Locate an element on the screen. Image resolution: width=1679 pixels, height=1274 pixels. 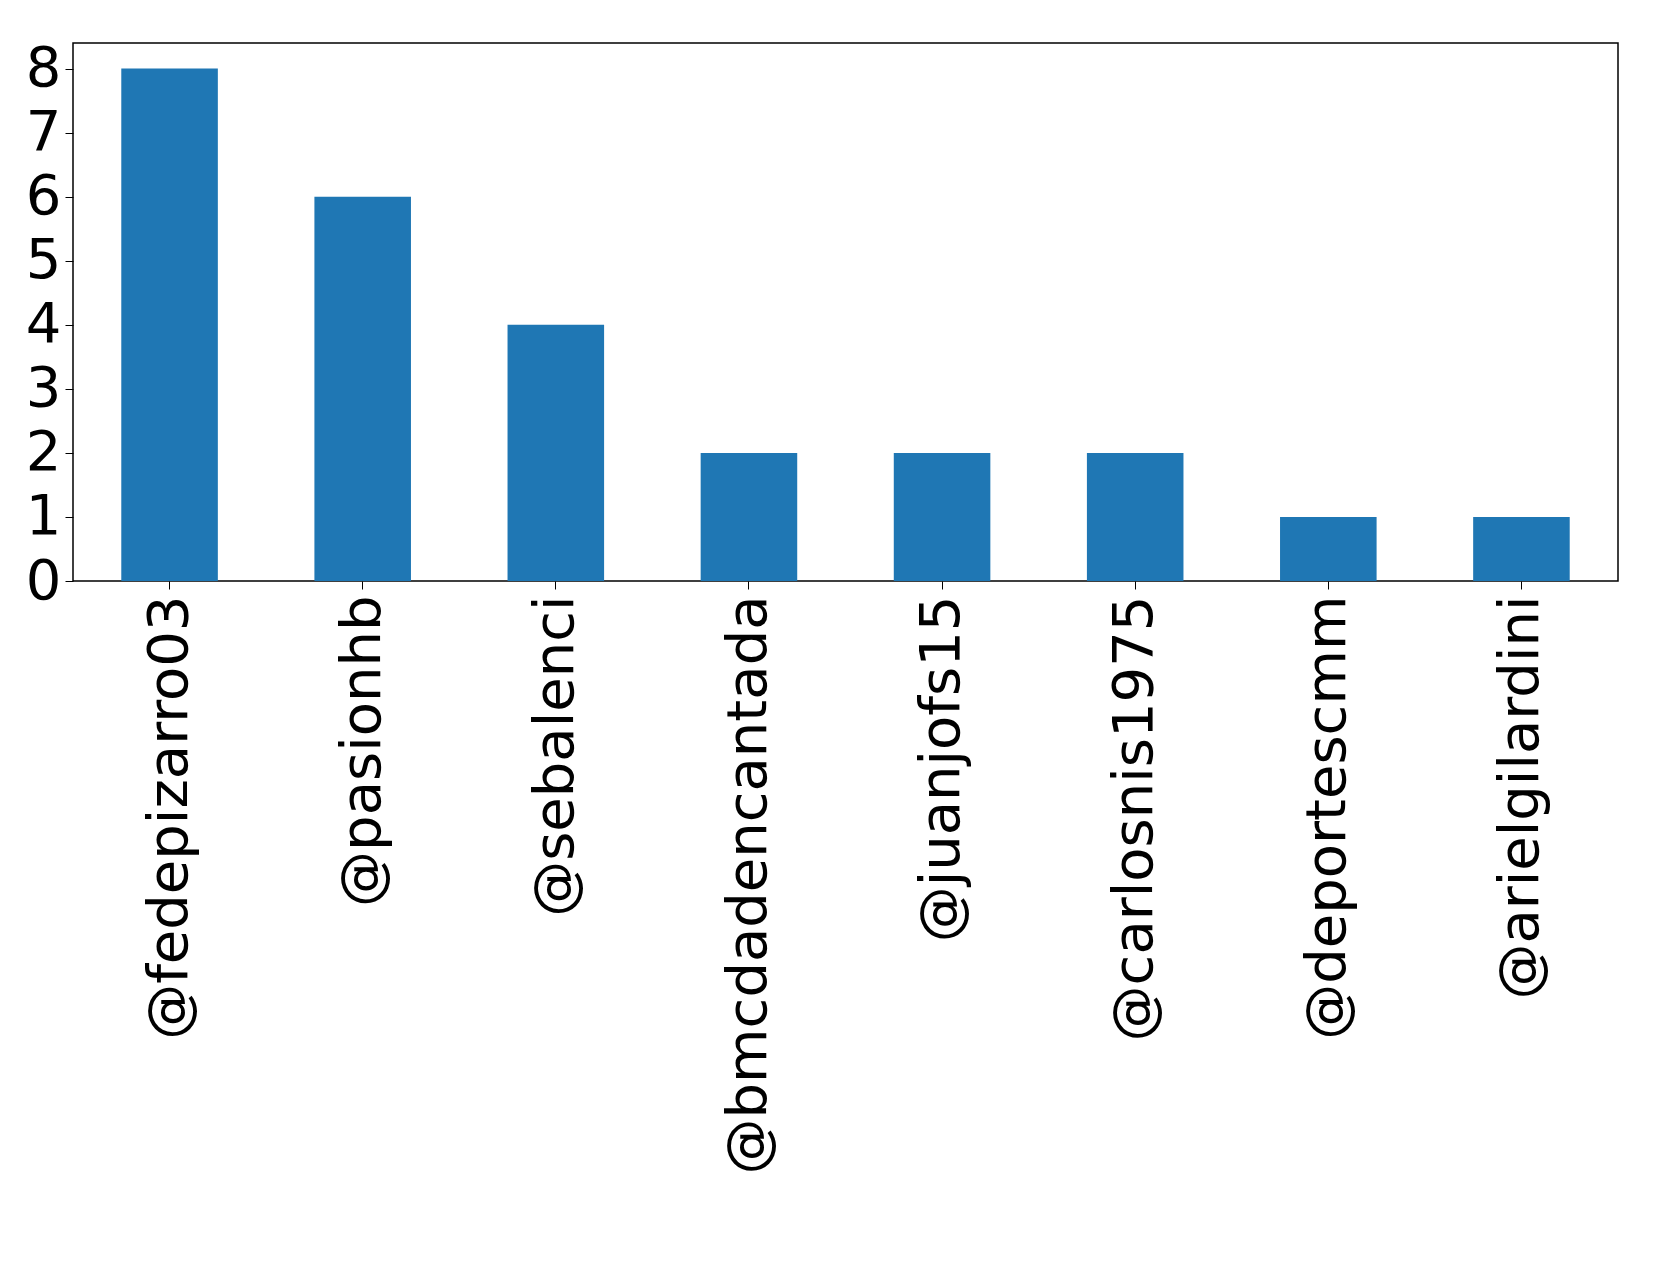
x-tick-label: @deportescmm is located at coordinates (1326, 817).